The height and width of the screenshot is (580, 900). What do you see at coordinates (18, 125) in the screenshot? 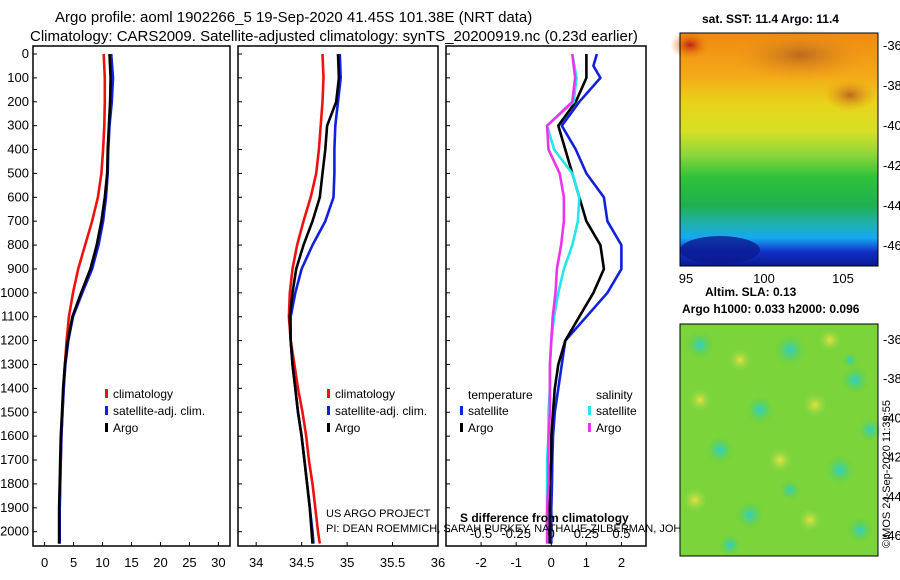
I see `depth-tick-label: 300` at bounding box center [18, 125].